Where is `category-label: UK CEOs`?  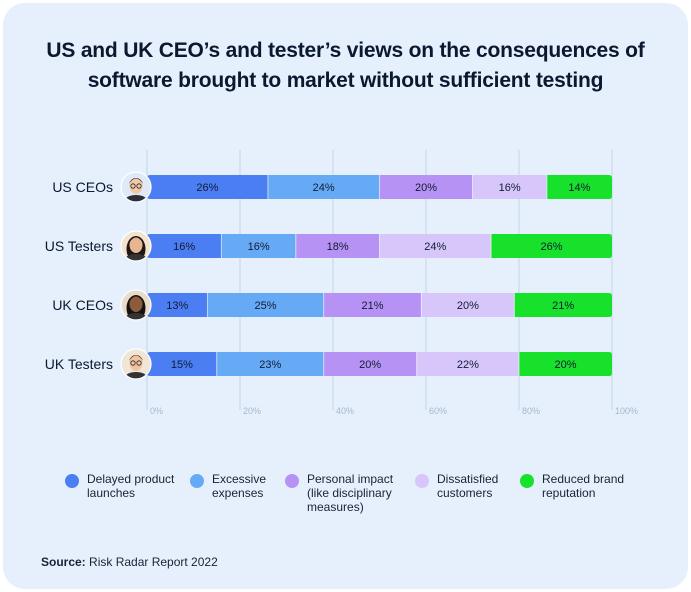
category-label: UK CEOs is located at coordinates (82, 305).